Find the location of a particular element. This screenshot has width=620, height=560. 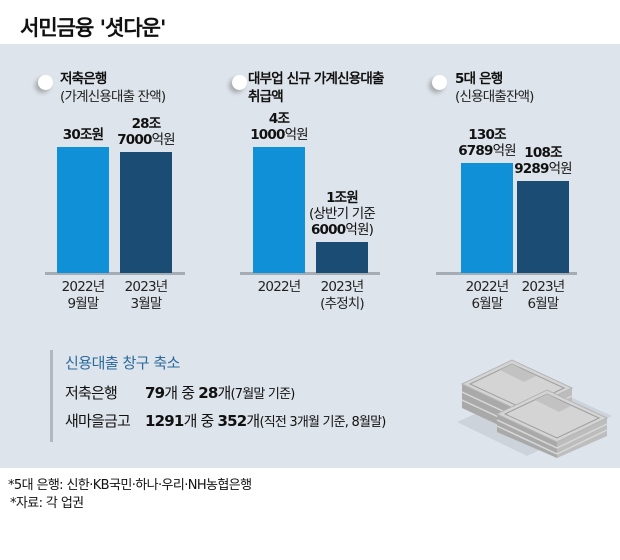

row-note: (7월말 기준) is located at coordinates (263, 394).